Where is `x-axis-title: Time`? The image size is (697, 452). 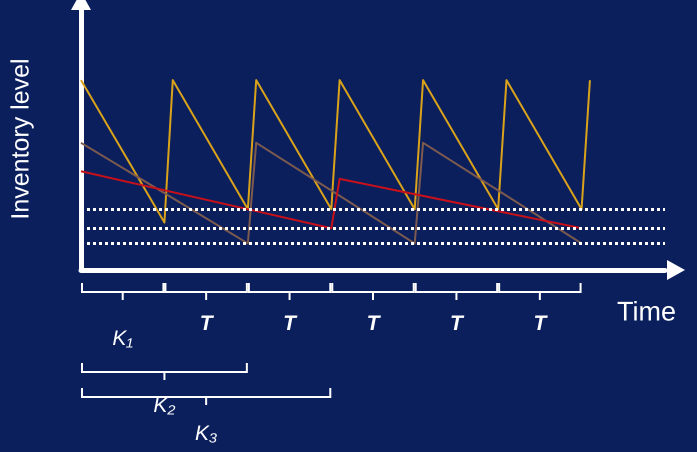 x-axis-title: Time is located at coordinates (646, 311).